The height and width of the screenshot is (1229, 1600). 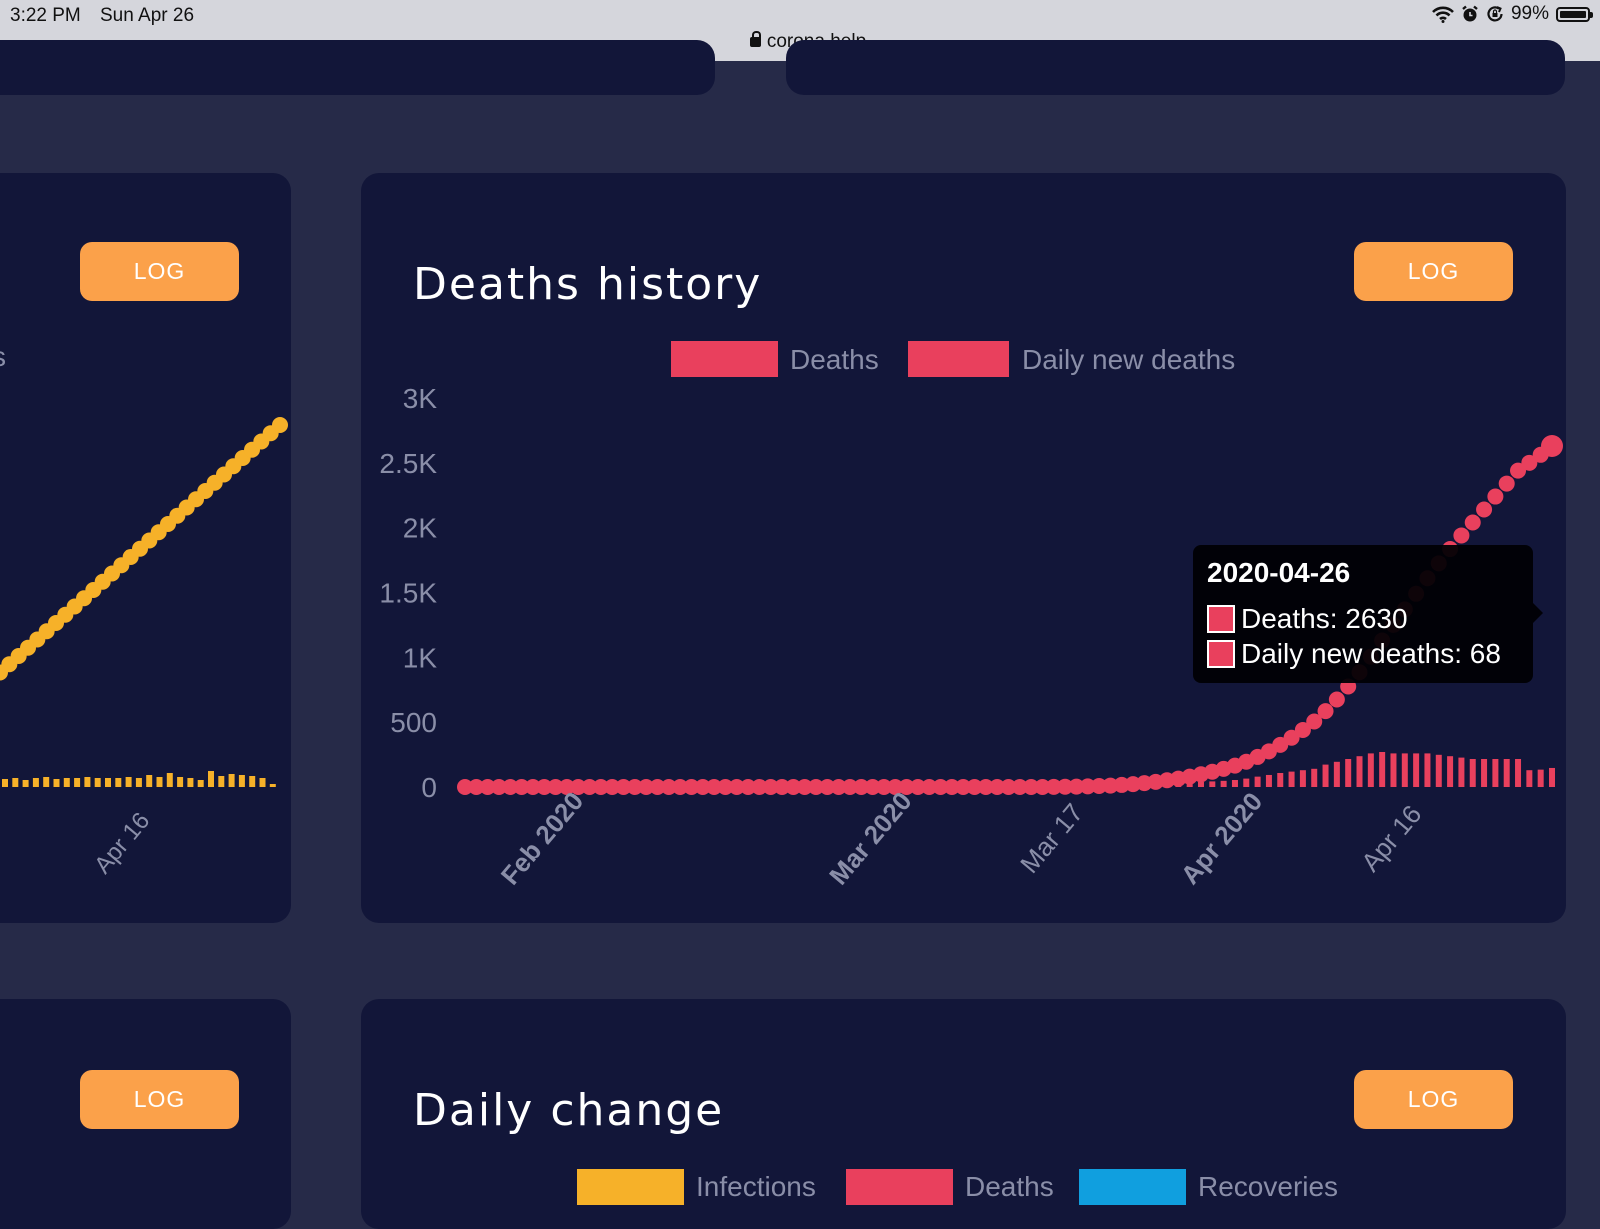 What do you see at coordinates (834, 359) in the screenshot?
I see `legend-label: Deaths` at bounding box center [834, 359].